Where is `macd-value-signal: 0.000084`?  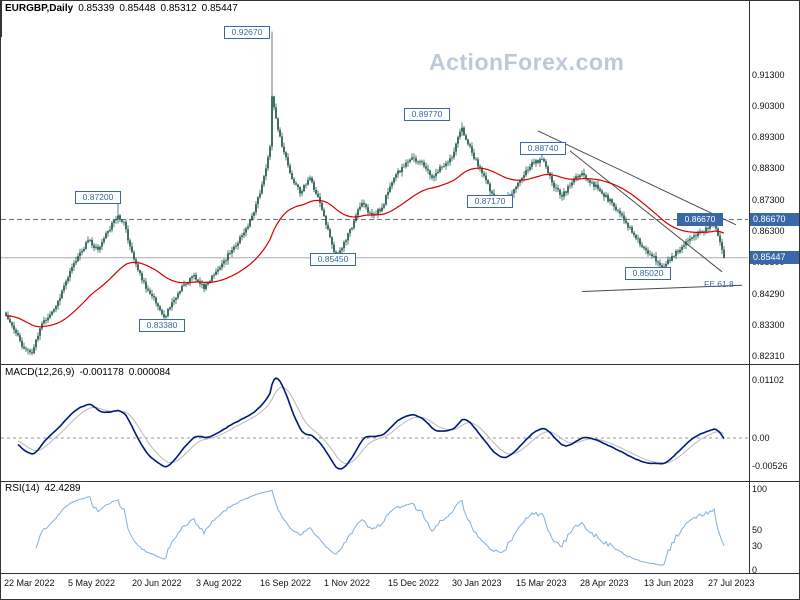
macd-value-signal: 0.000084 is located at coordinates (149, 372).